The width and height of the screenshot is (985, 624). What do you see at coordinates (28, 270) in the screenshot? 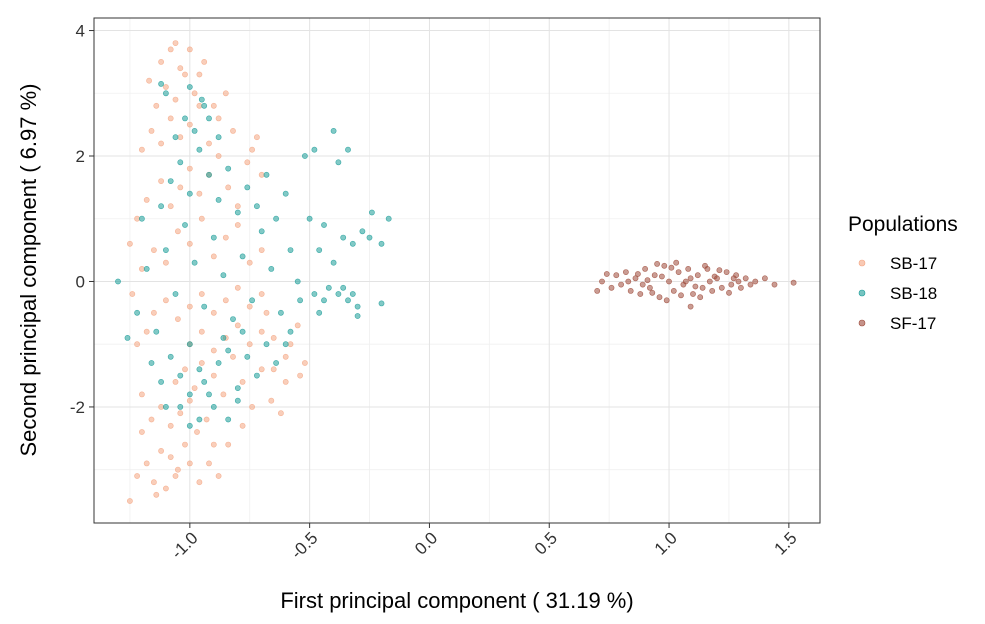
I see `y-axis-title: Second principal component ( 6.97 %)` at bounding box center [28, 270].